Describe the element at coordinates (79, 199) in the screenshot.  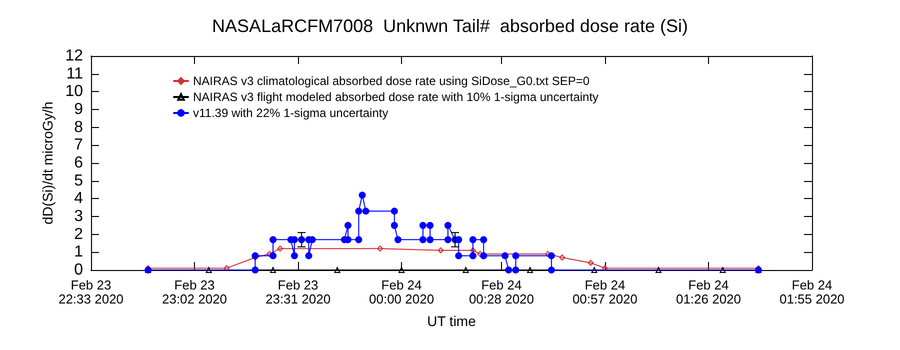
I see `y-tick-label: 4` at that location.